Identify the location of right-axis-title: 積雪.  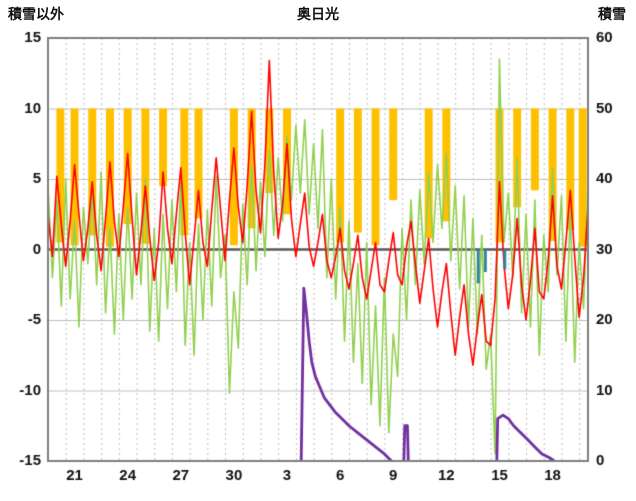
(612, 14).